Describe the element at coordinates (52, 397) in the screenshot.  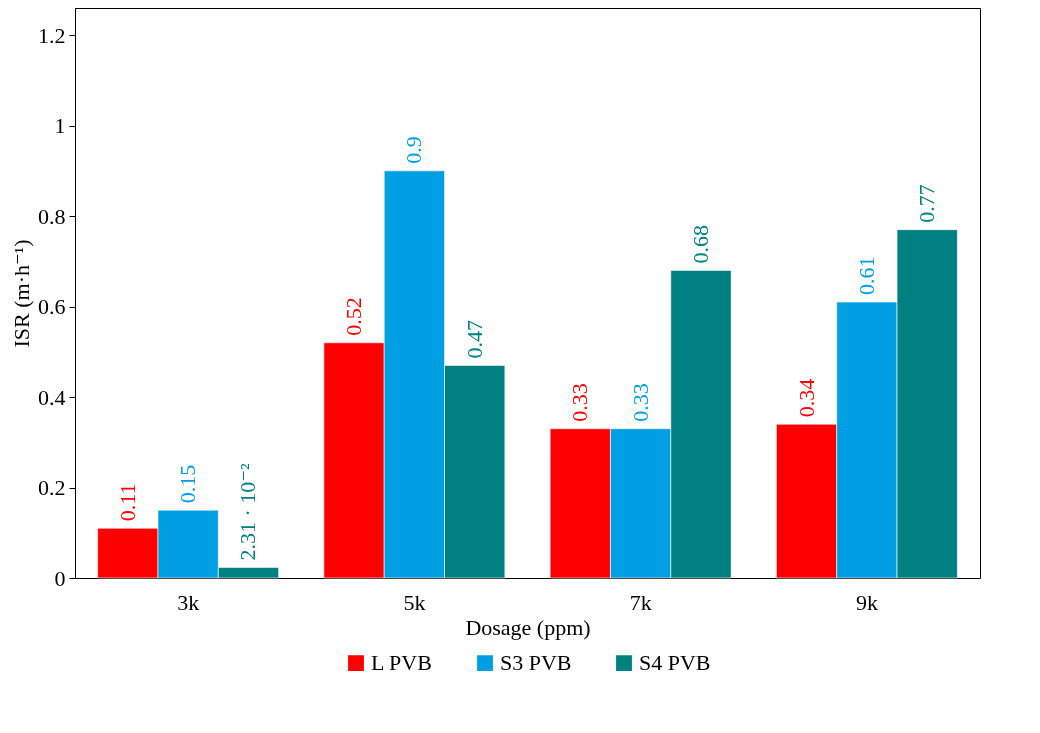
I see `y-tick-label: 0.4` at that location.